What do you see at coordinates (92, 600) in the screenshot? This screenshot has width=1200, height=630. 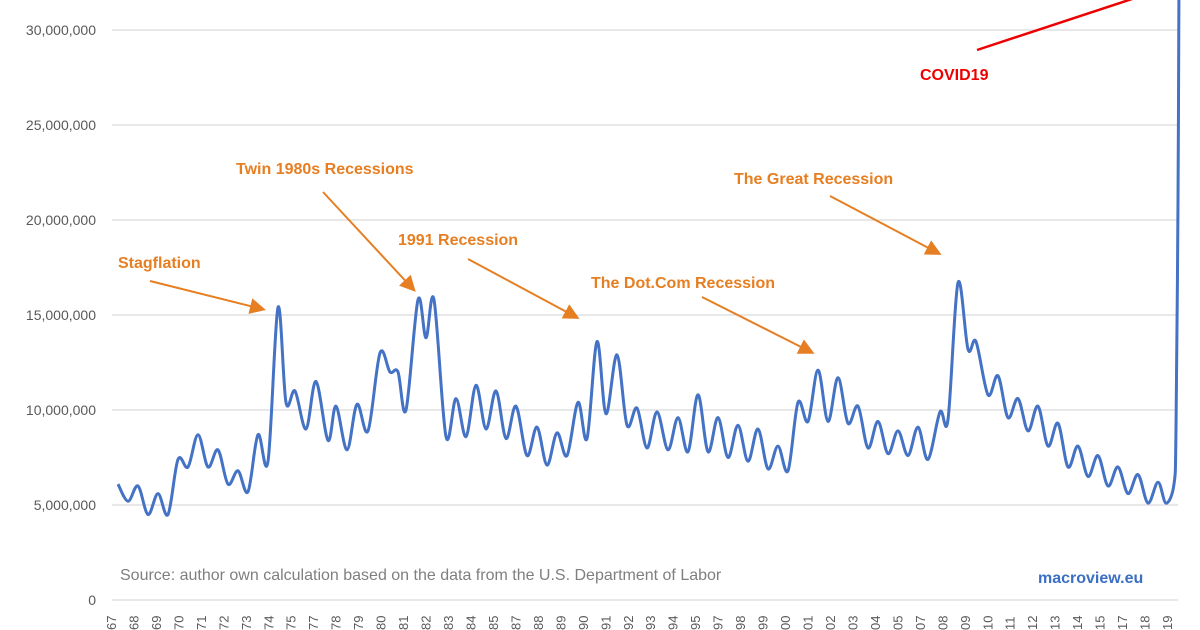 I see `y-tick-label: 0` at bounding box center [92, 600].